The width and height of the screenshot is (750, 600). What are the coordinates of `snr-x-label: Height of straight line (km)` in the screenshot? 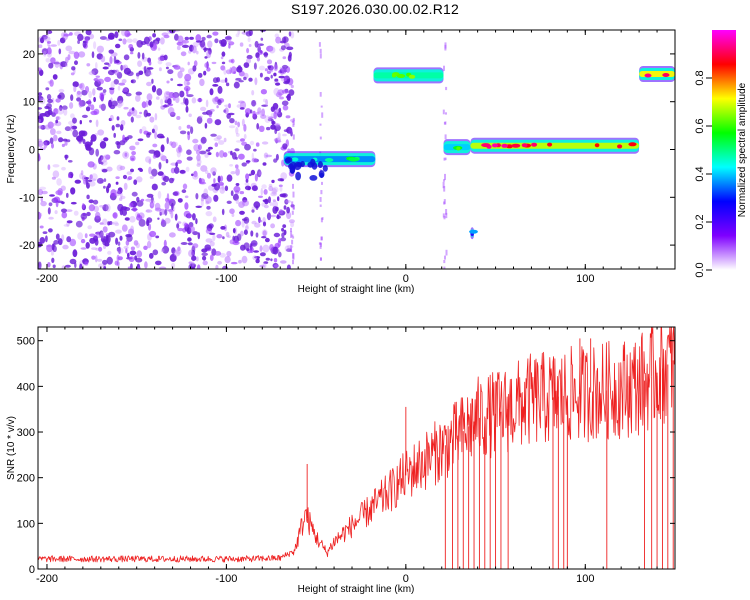 It's located at (356, 589).